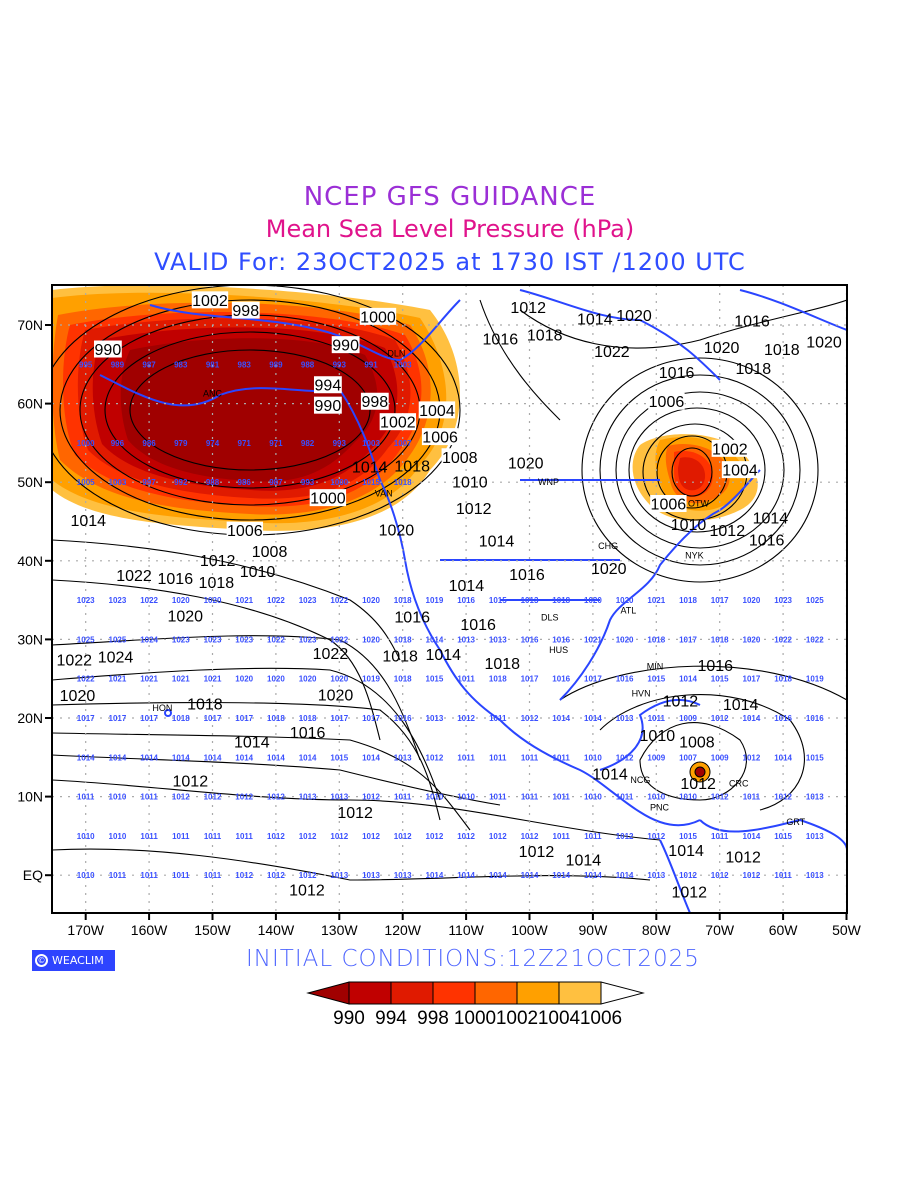 The image size is (900, 1200). What do you see at coordinates (608, 546) in the screenshot?
I see `station-label: CHG` at bounding box center [608, 546].